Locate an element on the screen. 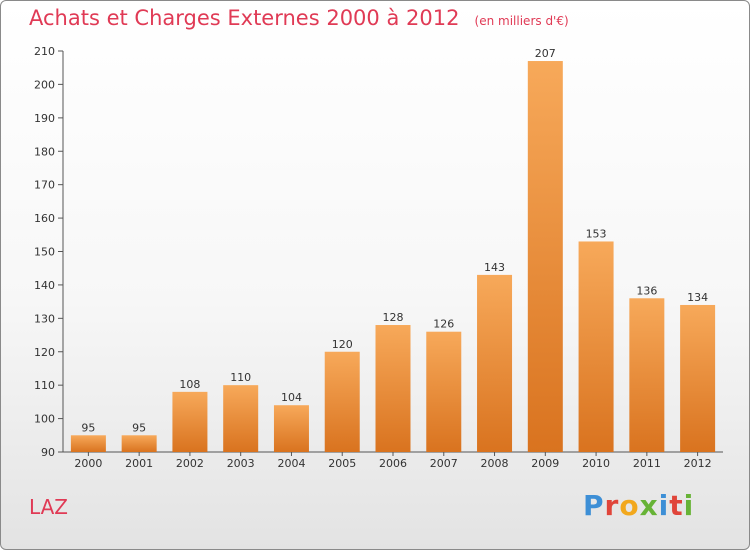 The width and height of the screenshot is (750, 550). logo-letter: r is located at coordinates (612, 505).